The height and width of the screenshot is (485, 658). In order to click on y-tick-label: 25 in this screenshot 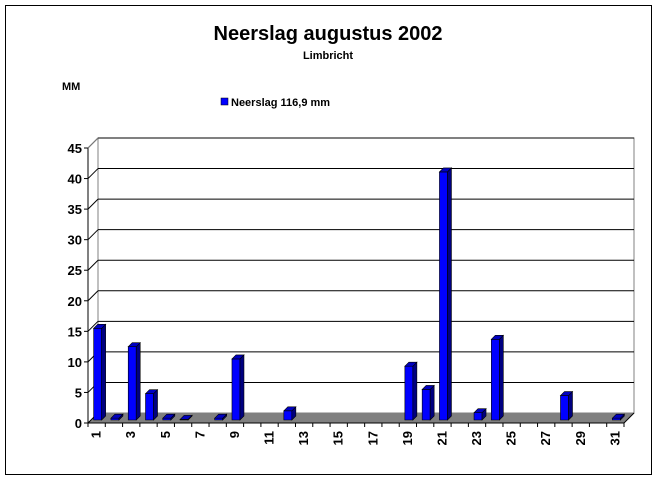, I will do `click(75, 270)`.